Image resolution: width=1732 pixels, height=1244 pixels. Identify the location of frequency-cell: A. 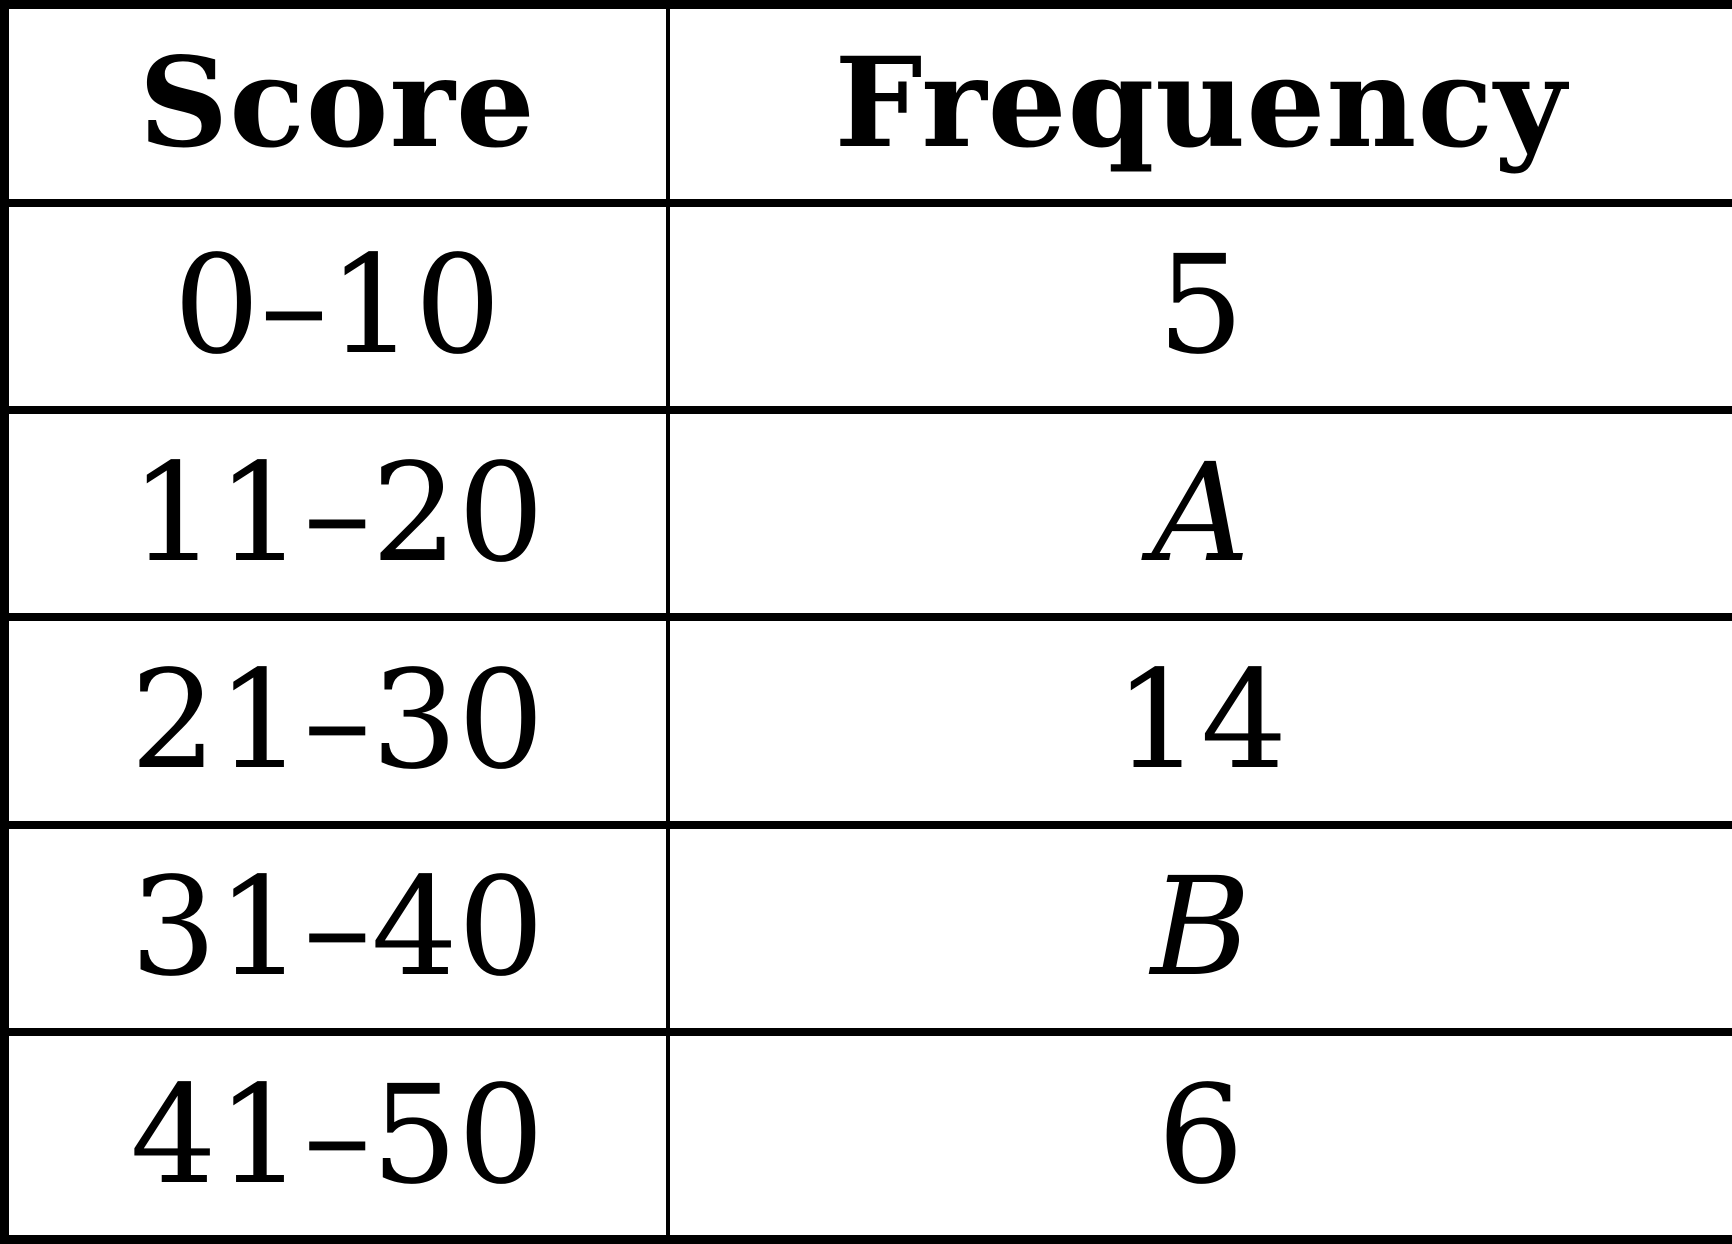
(1198, 513).